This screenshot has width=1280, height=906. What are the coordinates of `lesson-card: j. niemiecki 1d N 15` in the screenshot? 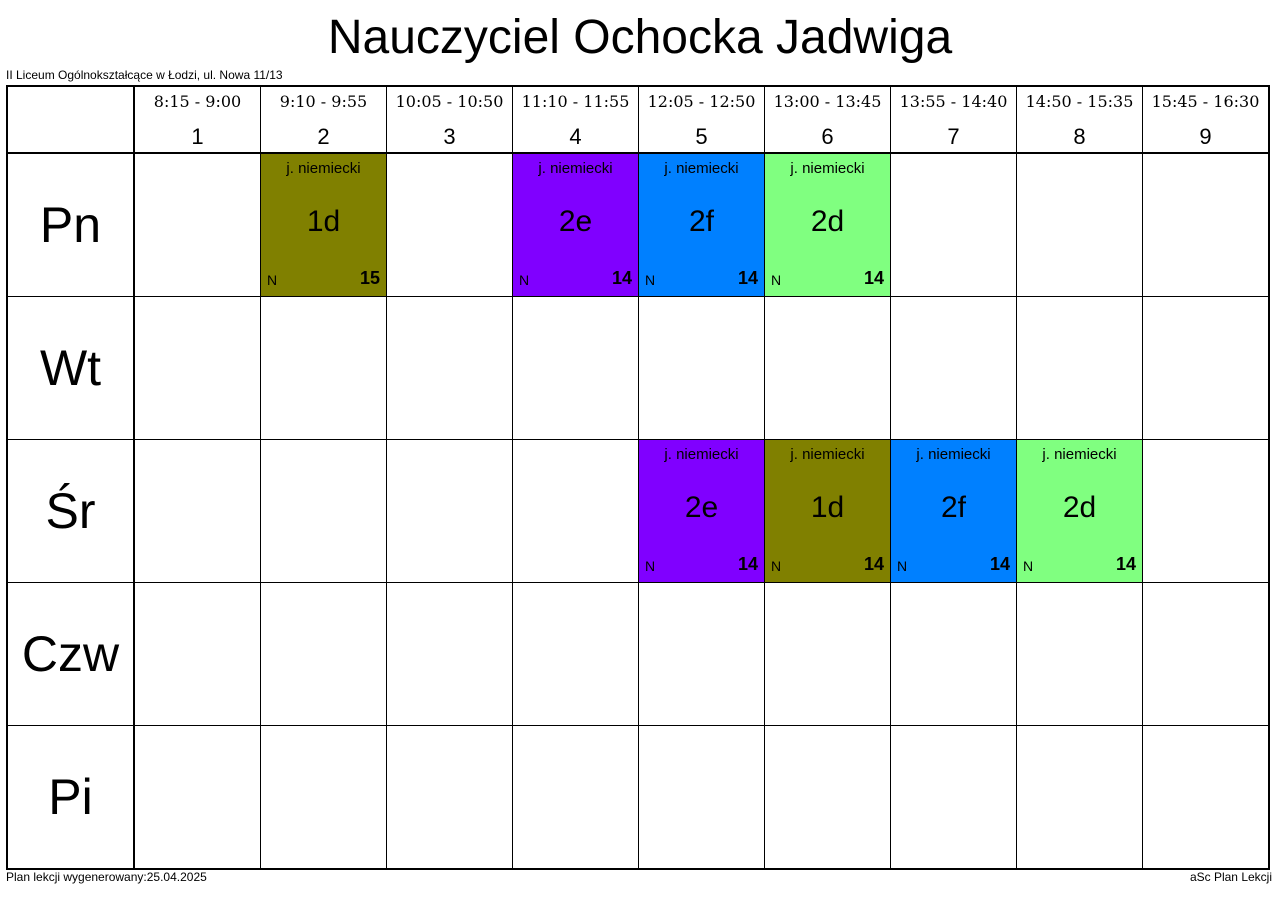 It's located at (323, 225).